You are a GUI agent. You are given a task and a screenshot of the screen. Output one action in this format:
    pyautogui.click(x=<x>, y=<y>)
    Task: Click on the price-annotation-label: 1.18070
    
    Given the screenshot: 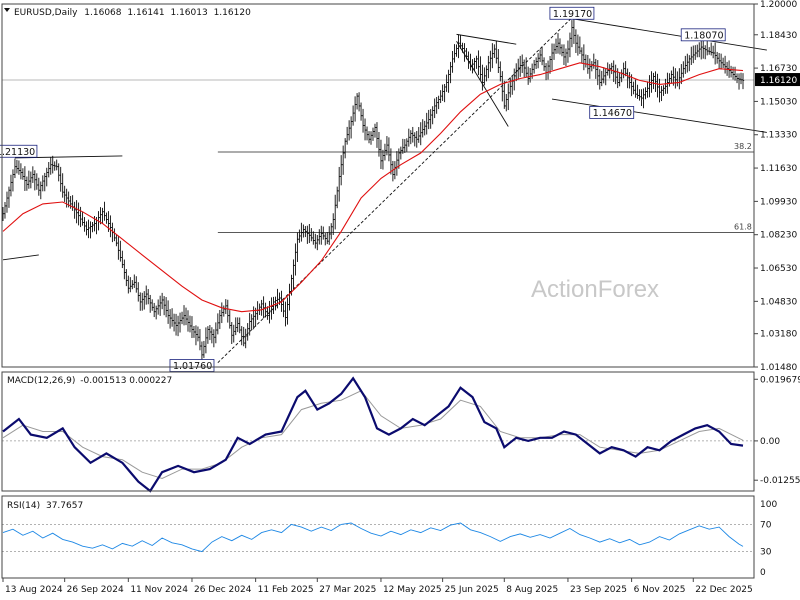 What is the action you would take?
    pyautogui.click(x=703, y=35)
    